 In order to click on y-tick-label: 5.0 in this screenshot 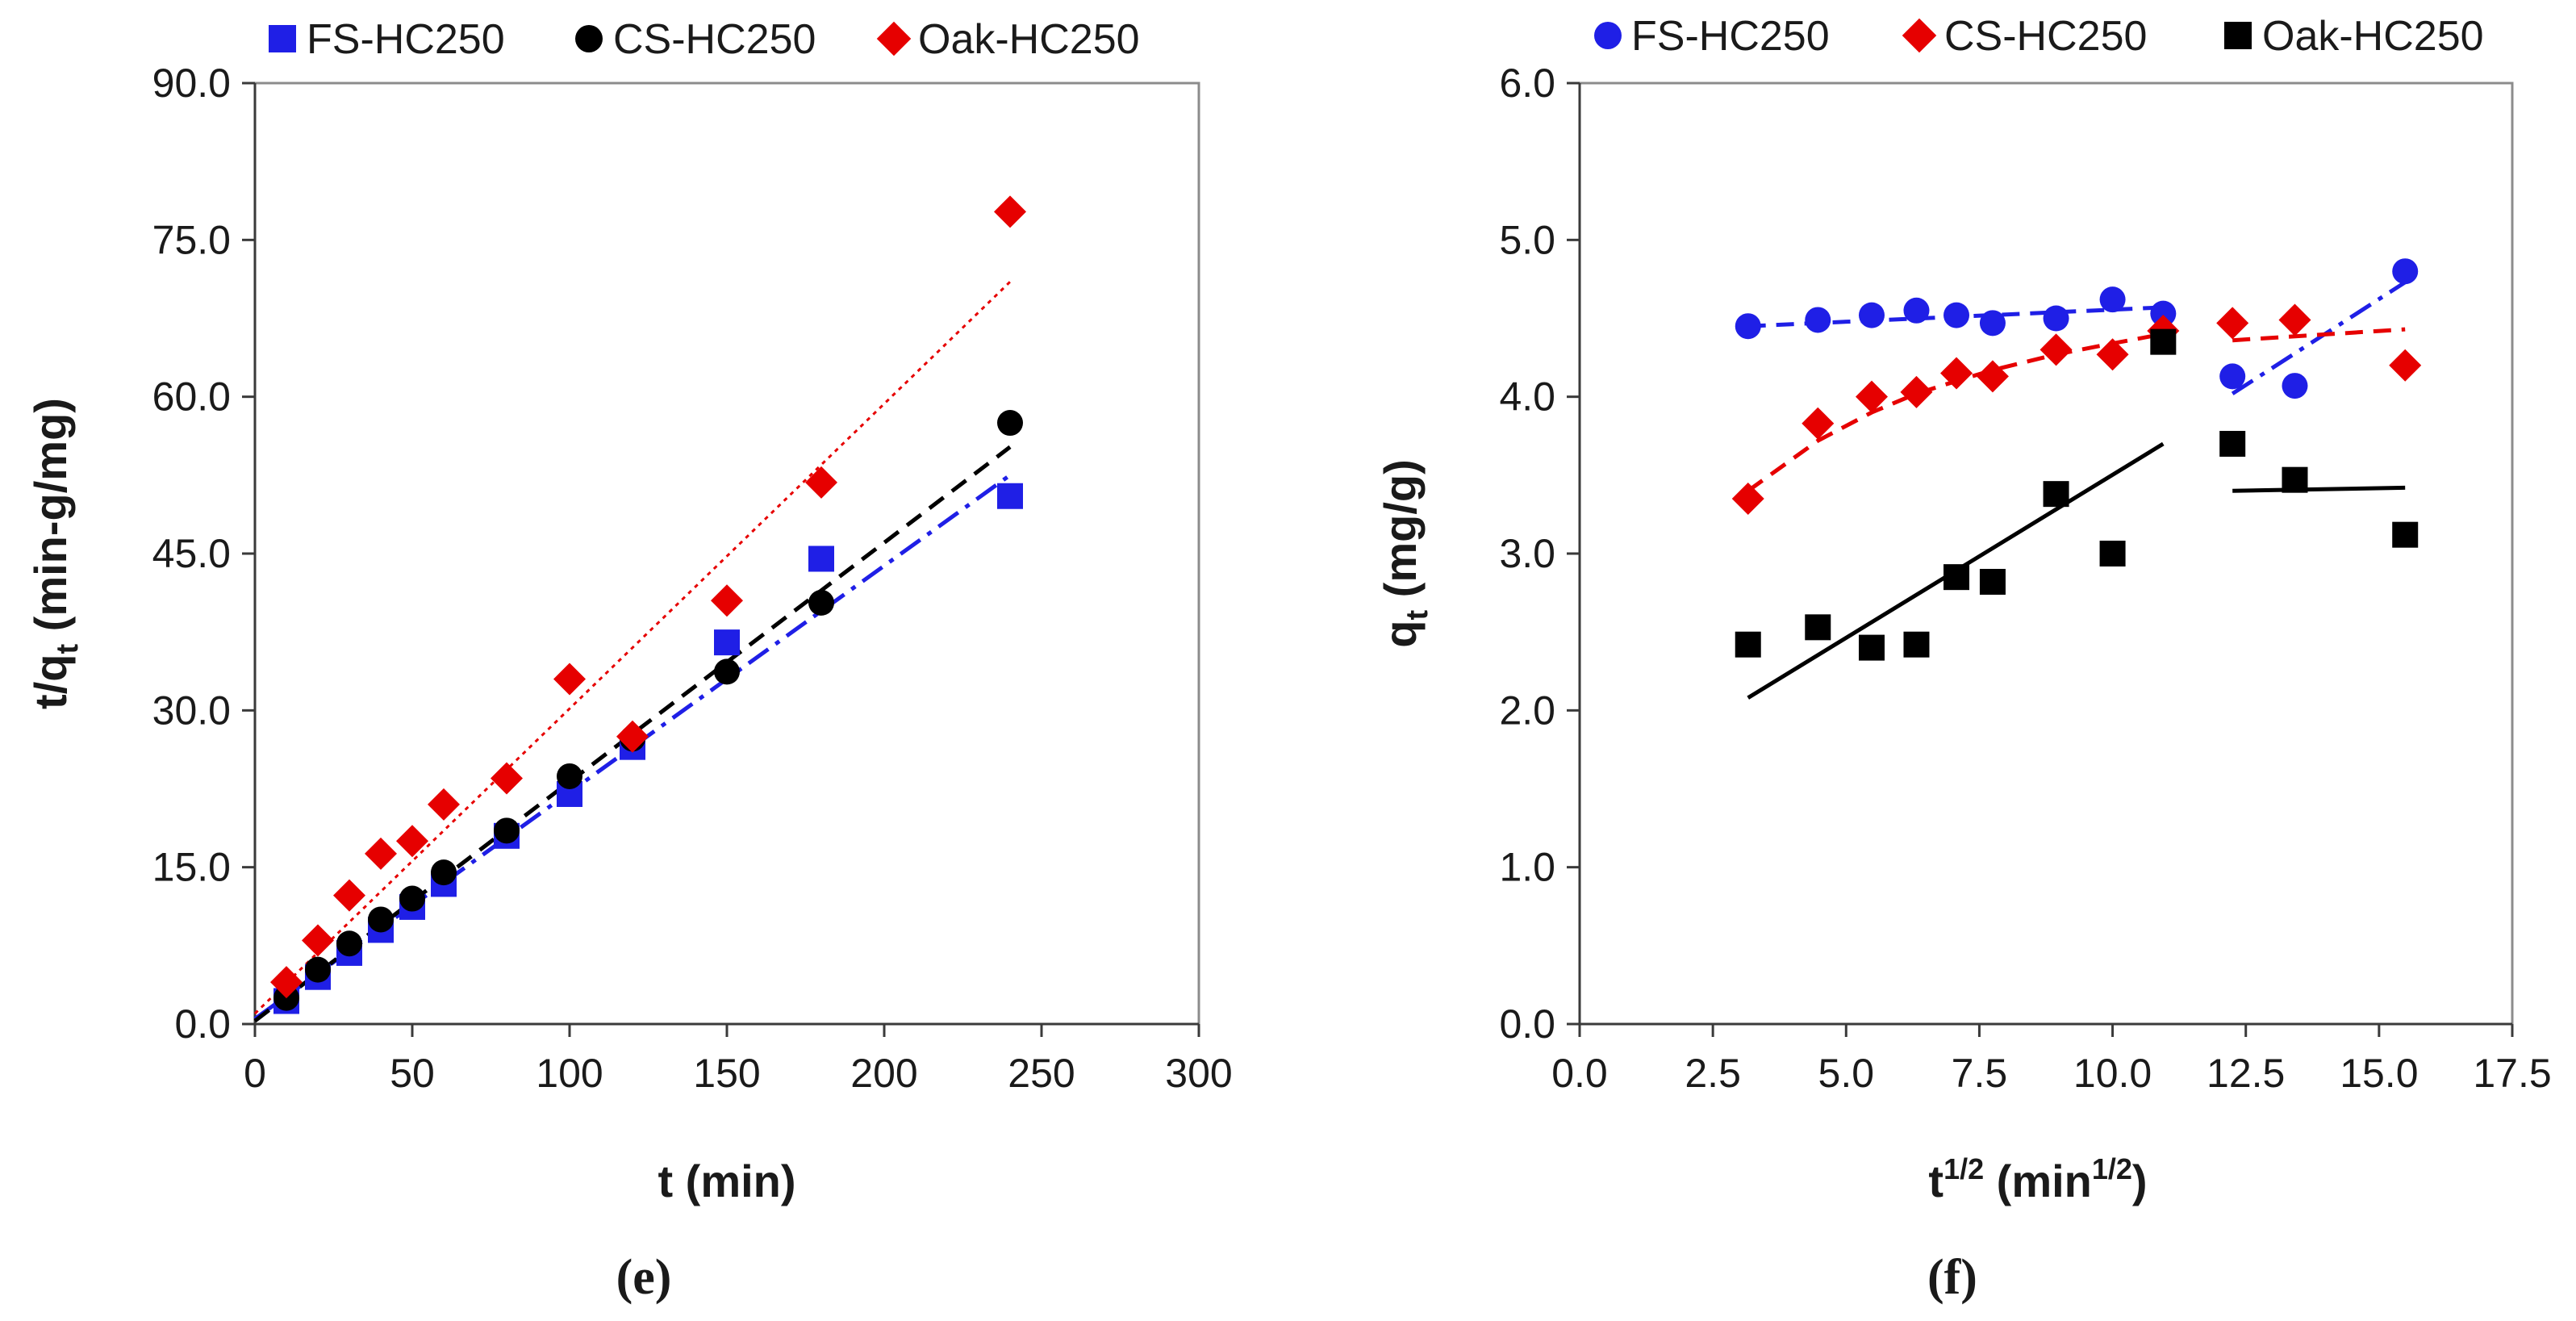, I will do `click(1527, 239)`.